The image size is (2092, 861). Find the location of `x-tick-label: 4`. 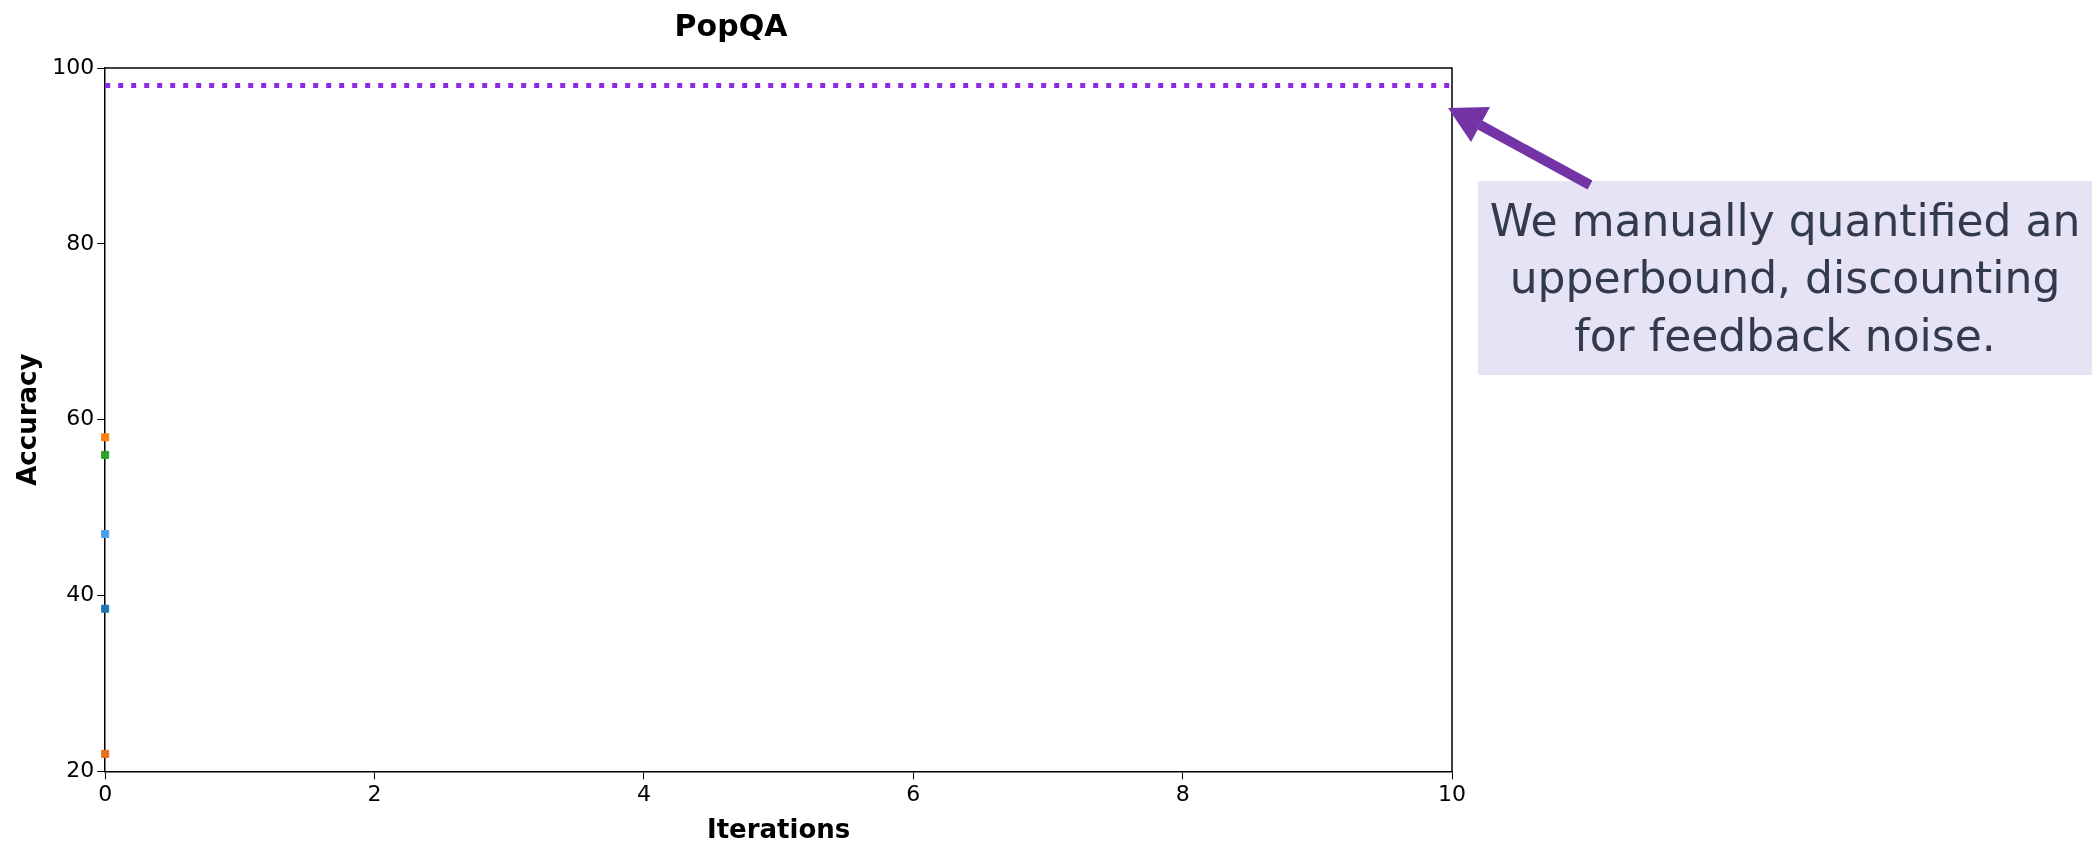

x-tick-label: 4 is located at coordinates (643, 794).